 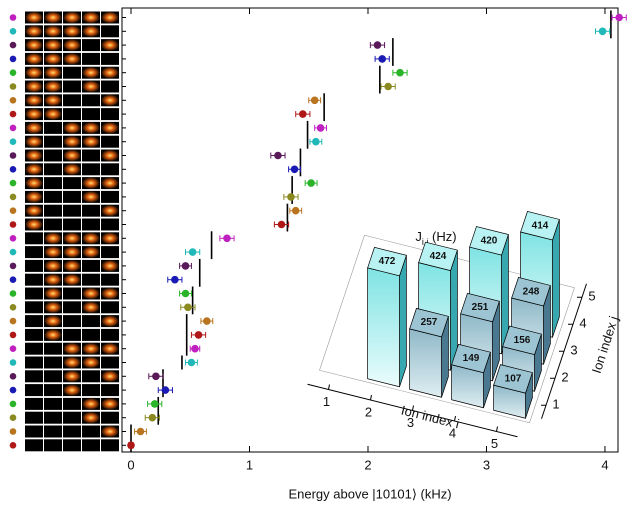 What do you see at coordinates (326, 401) in the screenshot?
I see `i-tick-label: 1` at bounding box center [326, 401].